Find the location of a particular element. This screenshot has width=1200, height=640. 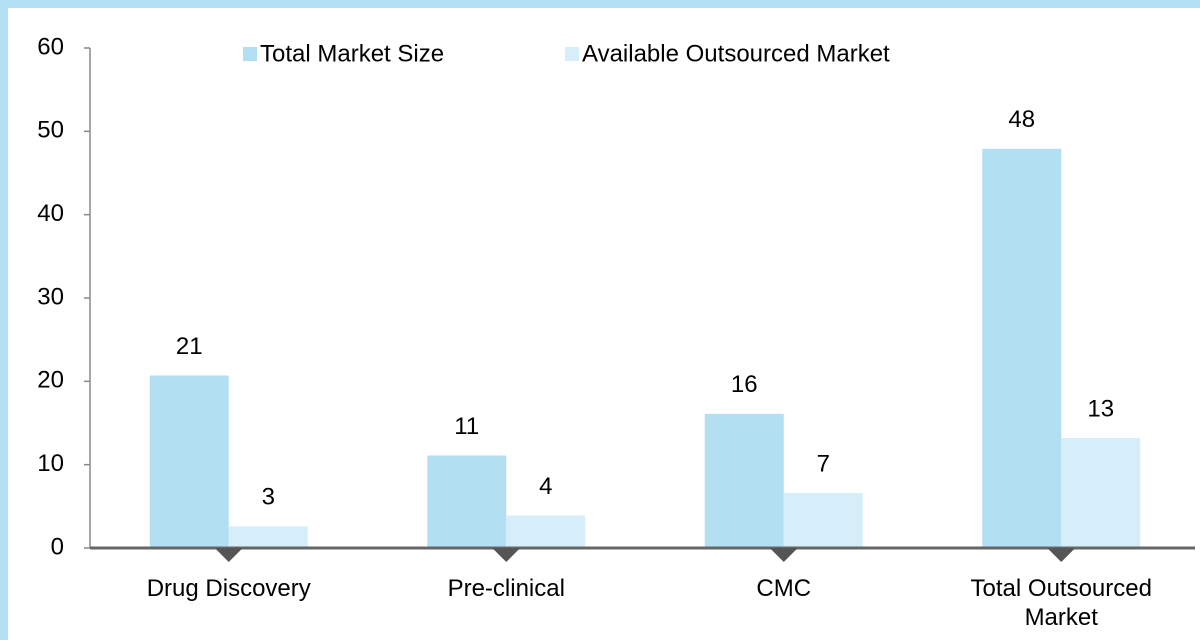

y-tick-label: 0 is located at coordinates (57, 546).